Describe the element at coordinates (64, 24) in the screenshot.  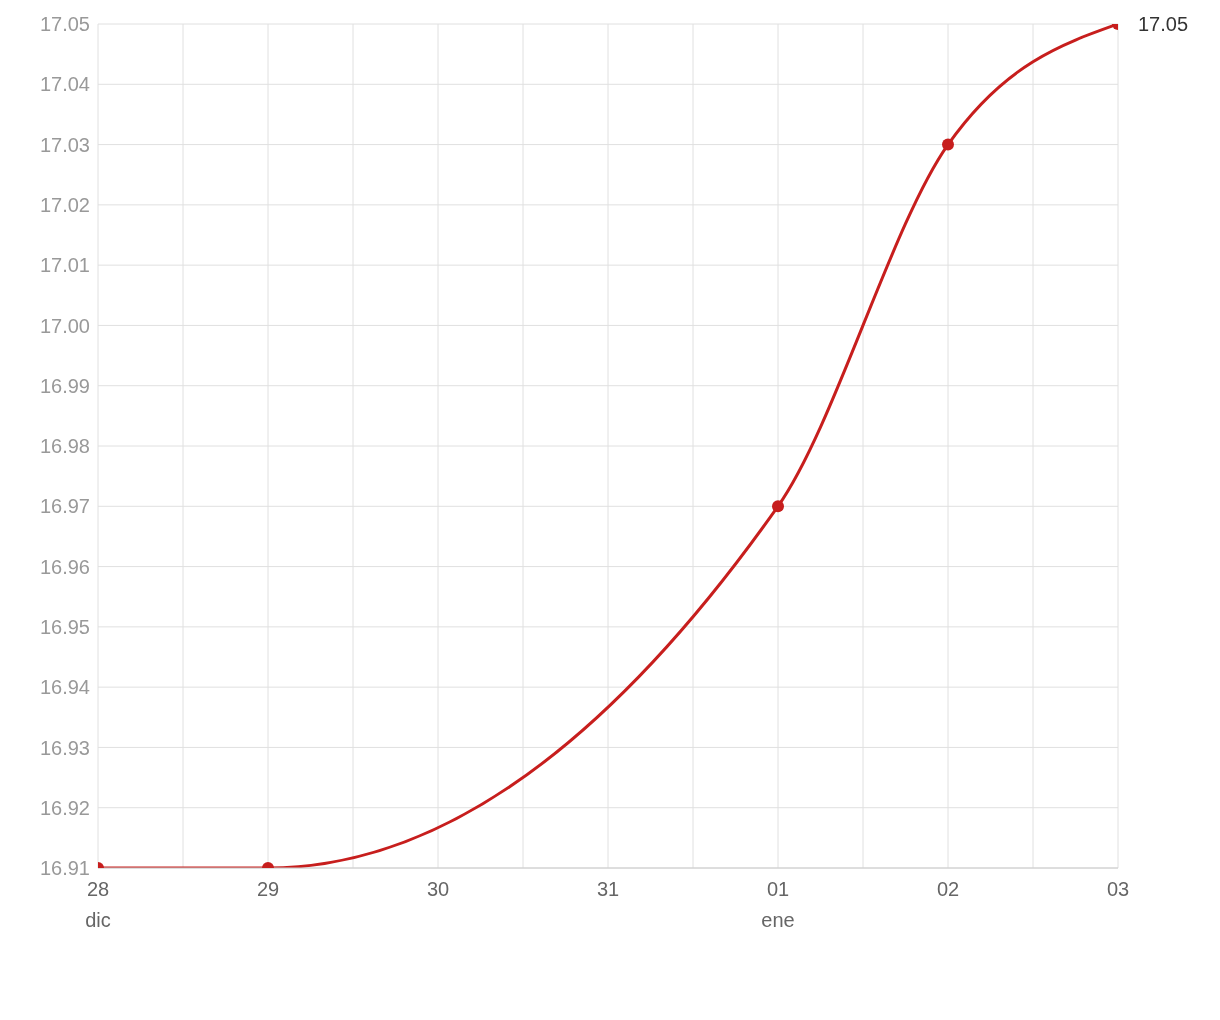
I see `y-tick-label: 17.05` at that location.